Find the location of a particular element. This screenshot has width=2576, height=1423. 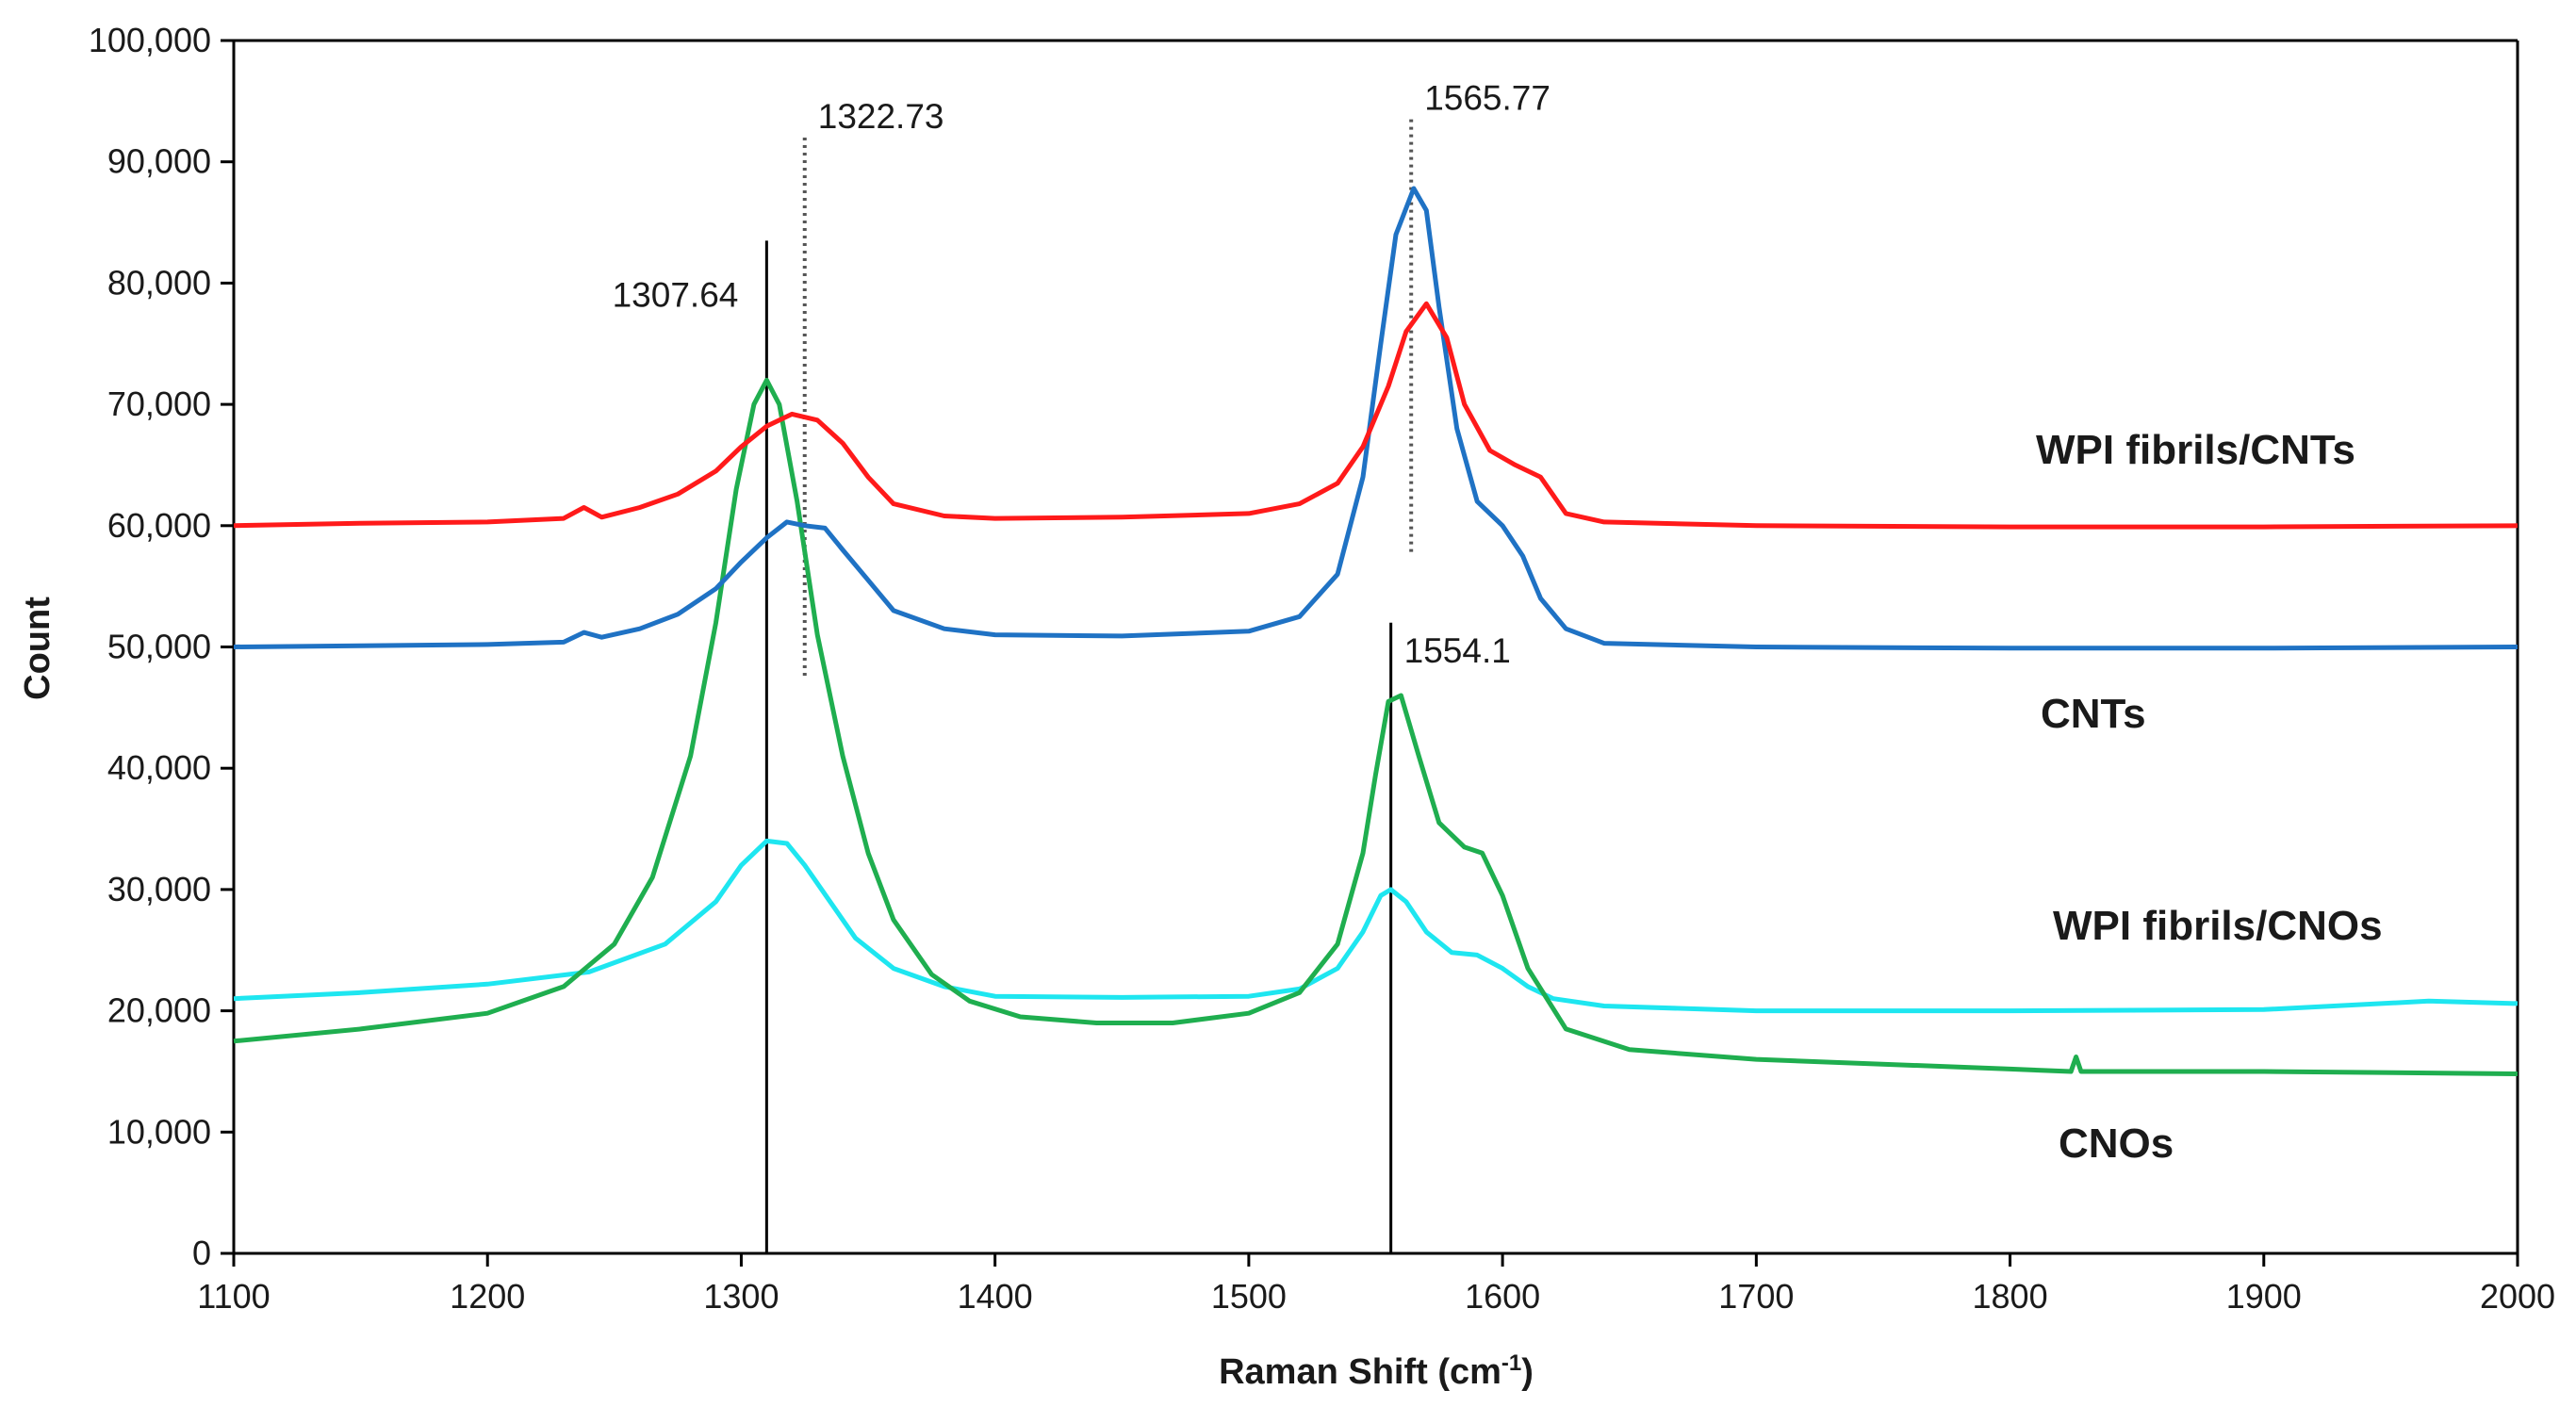

y-tick-label: 30,000 is located at coordinates (159, 889).